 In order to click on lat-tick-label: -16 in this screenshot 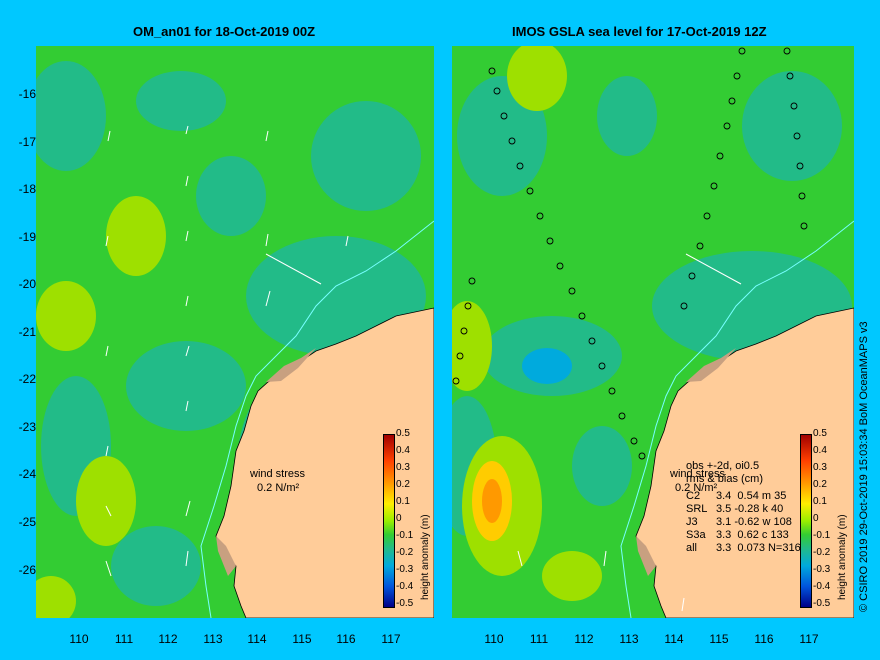, I will do `click(27, 94)`.